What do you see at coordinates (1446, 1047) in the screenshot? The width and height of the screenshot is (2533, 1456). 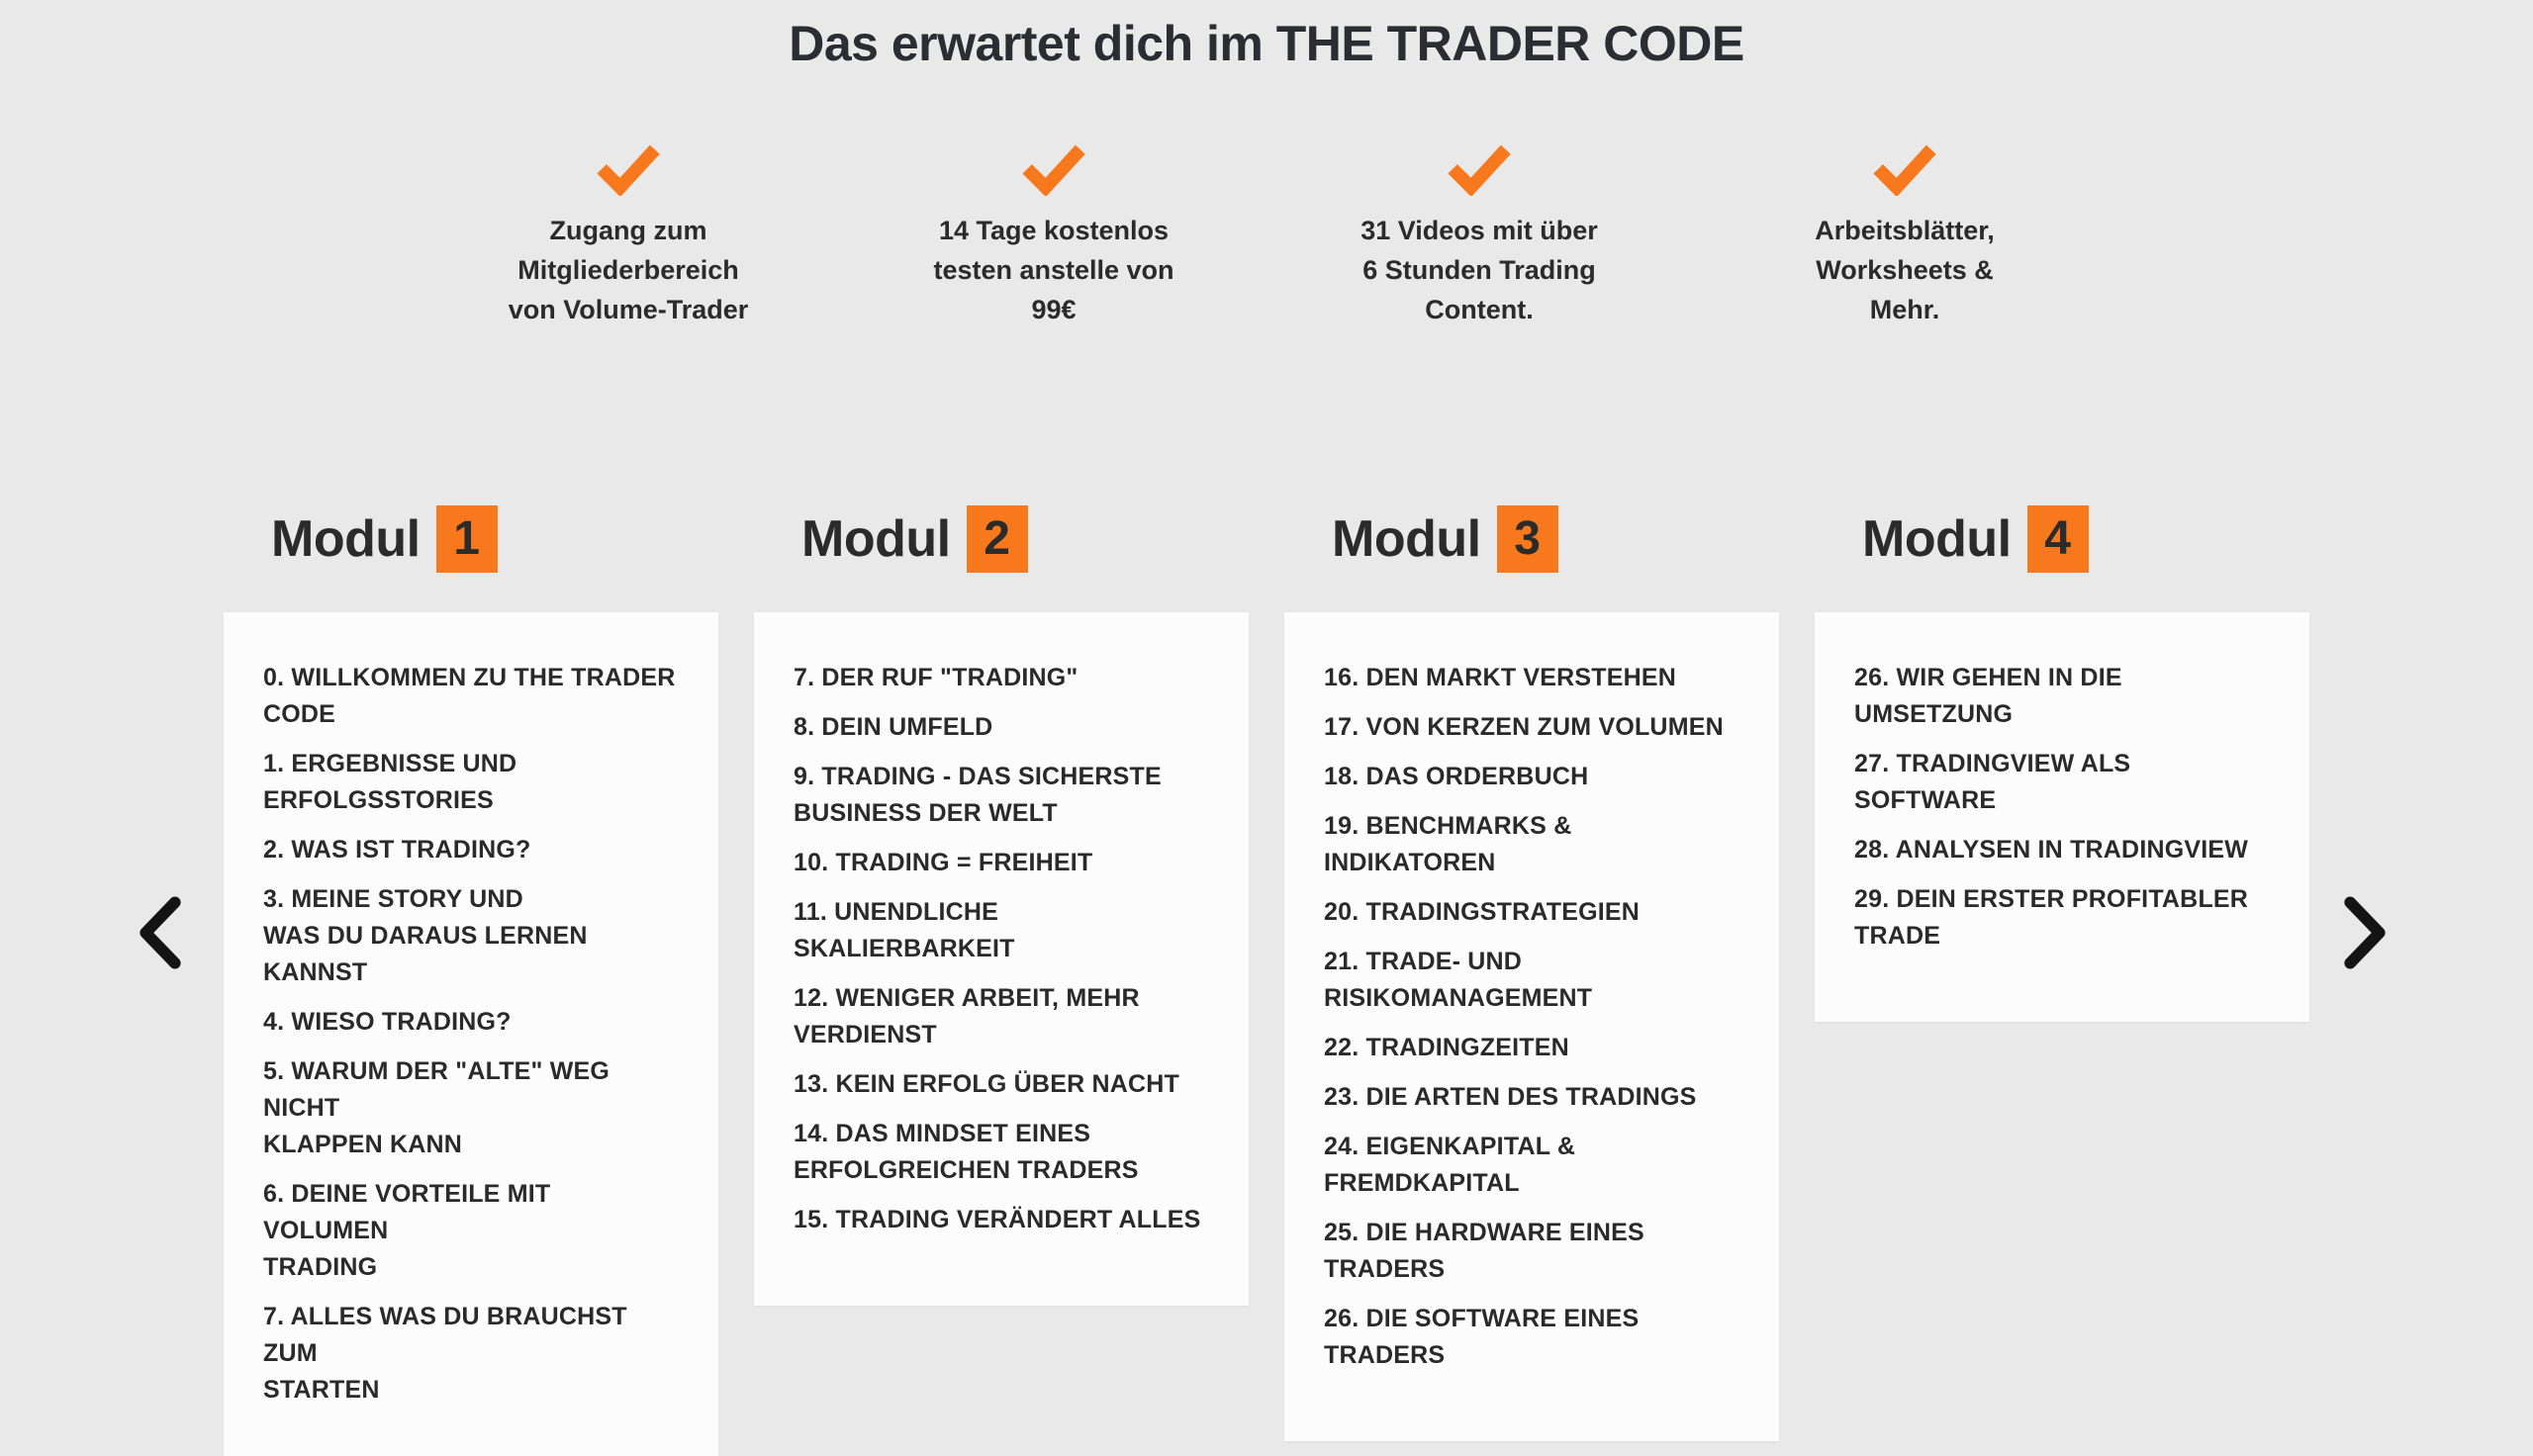 I see `lesson-item: 22. TRADINGZEITEN` at bounding box center [1446, 1047].